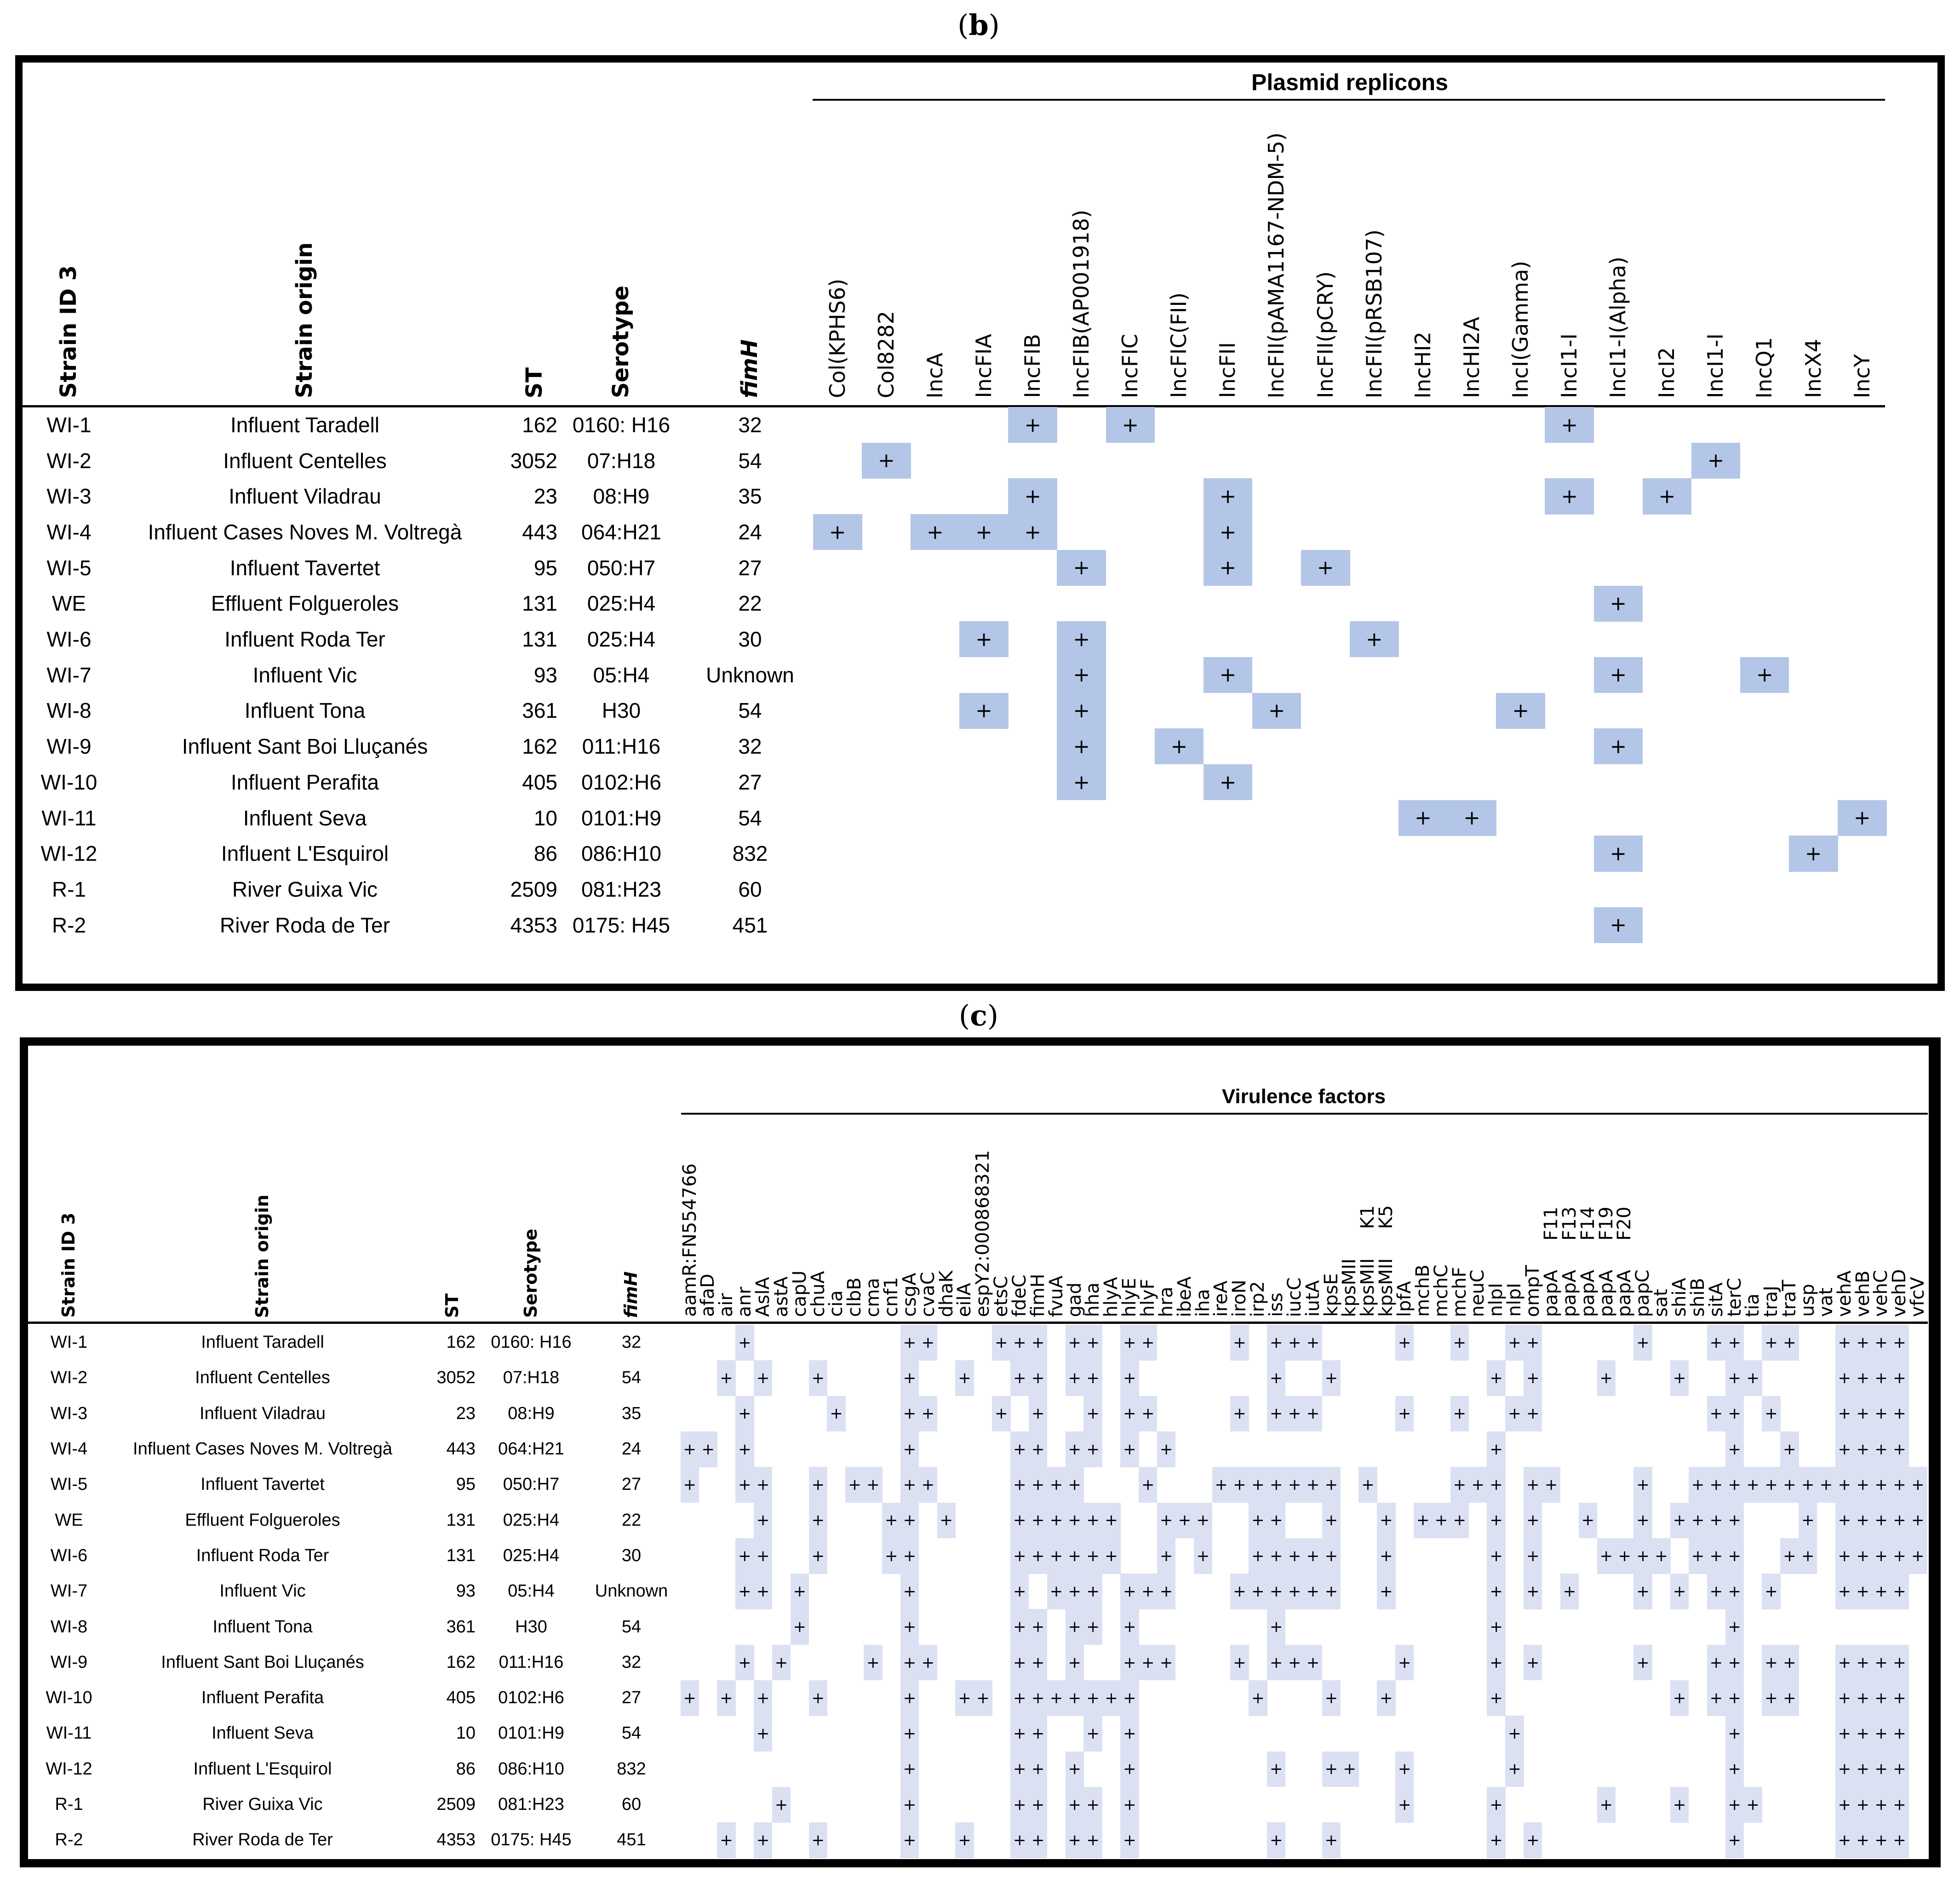 This screenshot has height=1883, width=1960. I want to click on column-header: cvaC, so click(928, 1294).